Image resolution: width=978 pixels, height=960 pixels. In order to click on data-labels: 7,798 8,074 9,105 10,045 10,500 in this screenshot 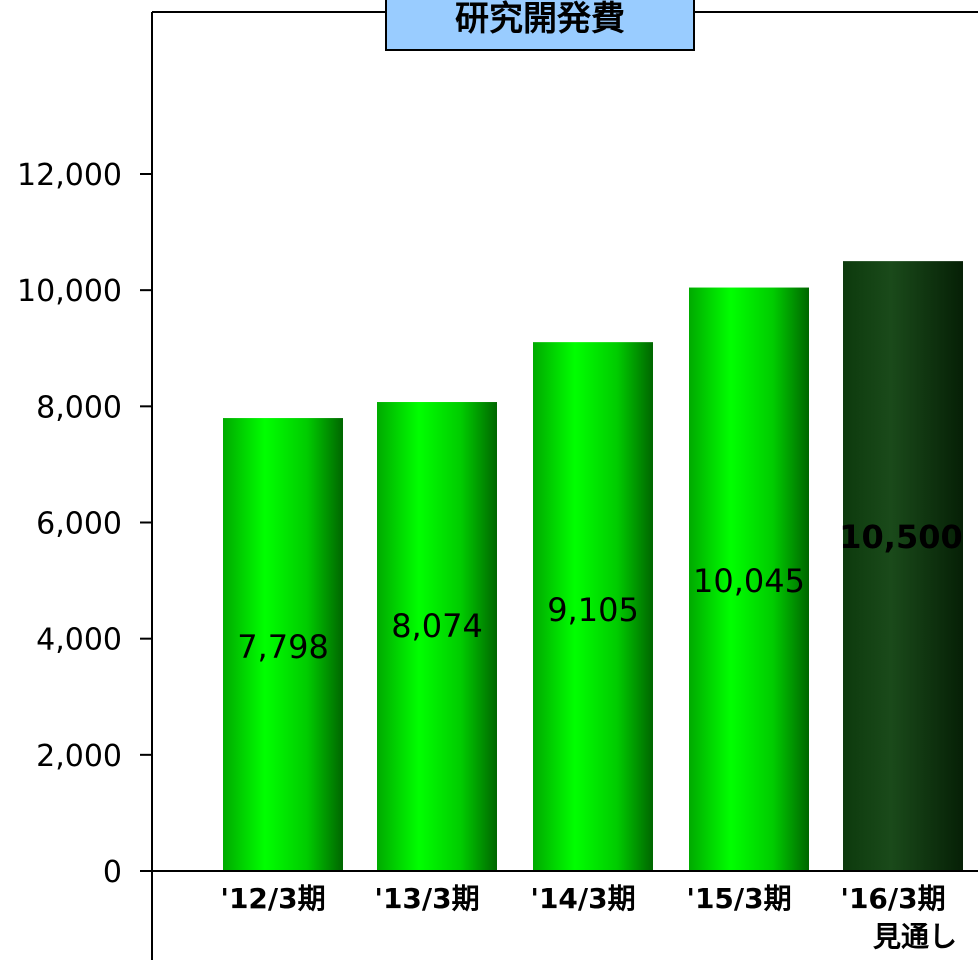, I will do `click(600, 592)`.